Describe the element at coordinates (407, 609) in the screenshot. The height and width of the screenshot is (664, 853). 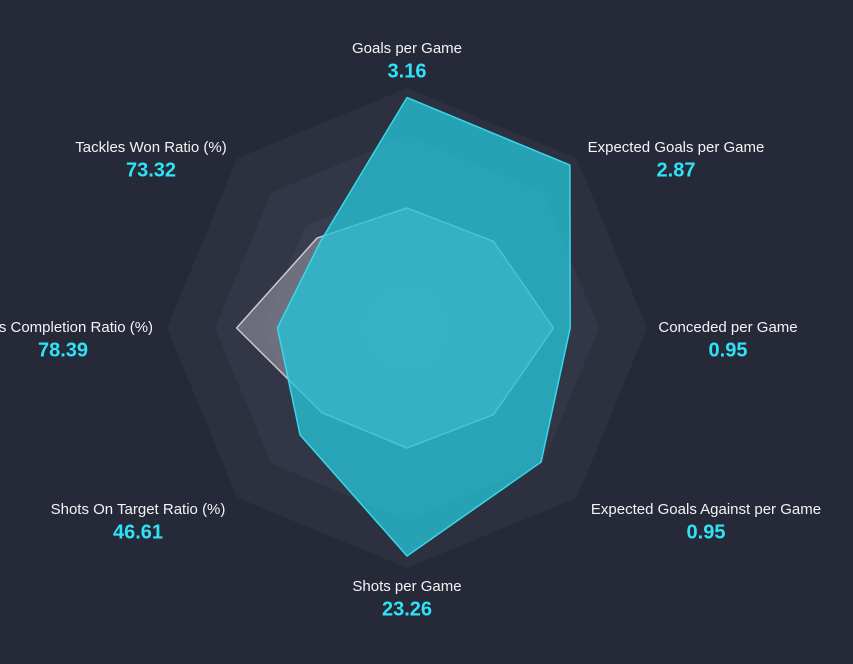
I see `axis-value: 23.26` at that location.